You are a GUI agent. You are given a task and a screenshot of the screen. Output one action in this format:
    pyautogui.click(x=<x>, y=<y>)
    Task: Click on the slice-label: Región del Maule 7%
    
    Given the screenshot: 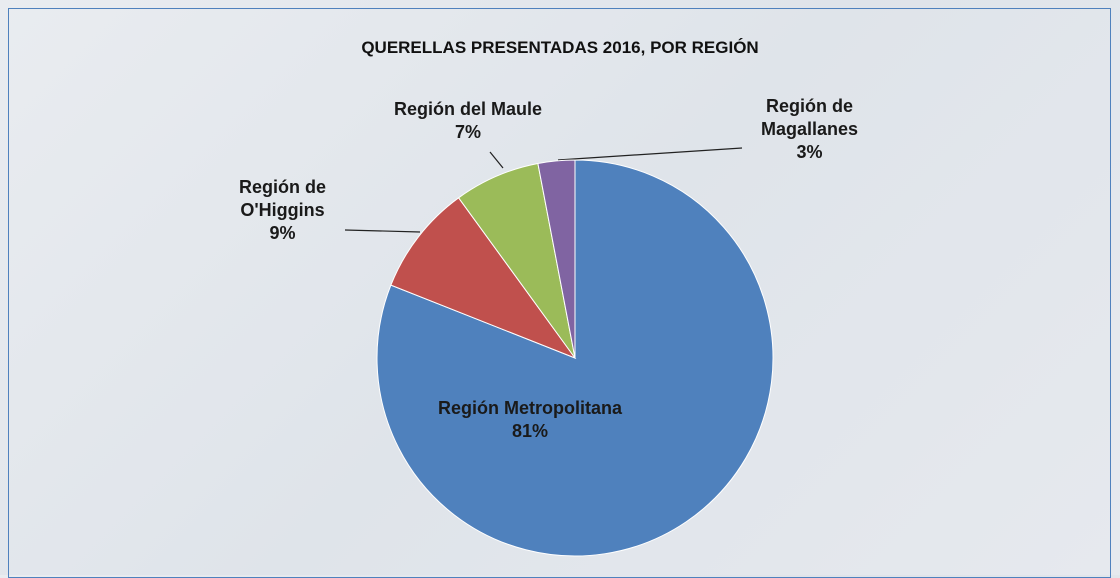 What is the action you would take?
    pyautogui.click(x=468, y=121)
    